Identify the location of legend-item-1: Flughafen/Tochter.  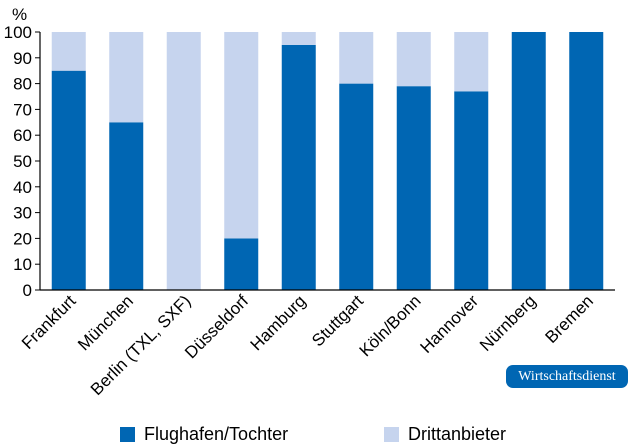
(204, 434).